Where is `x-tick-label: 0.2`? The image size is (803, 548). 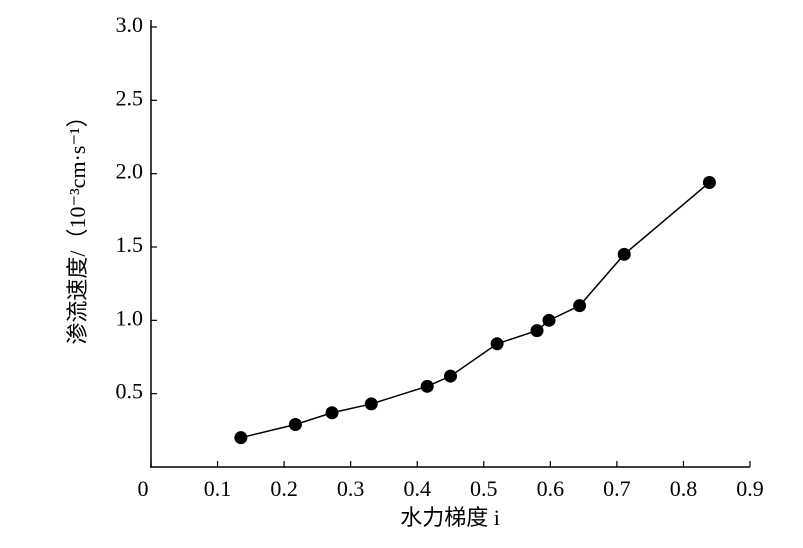
x-tick-label: 0.2 is located at coordinates (284, 488).